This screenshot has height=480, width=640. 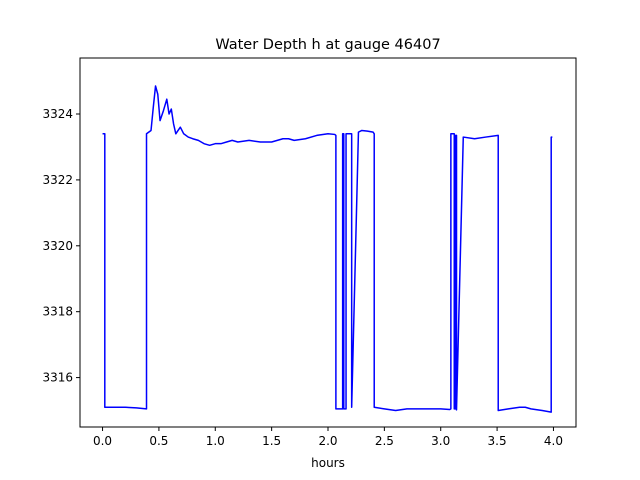 I want to click on y-axis: 3316 3318 3320 3322 3324, so click(x=61, y=246).